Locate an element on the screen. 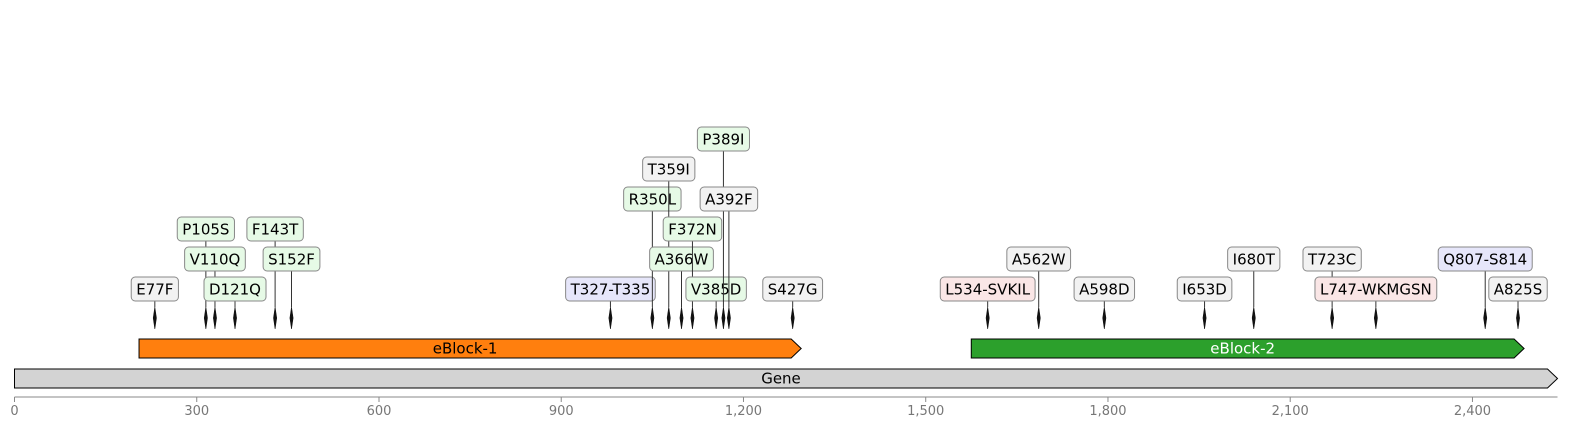 The height and width of the screenshot is (428, 1573). mutation-label: R350L is located at coordinates (652, 199).